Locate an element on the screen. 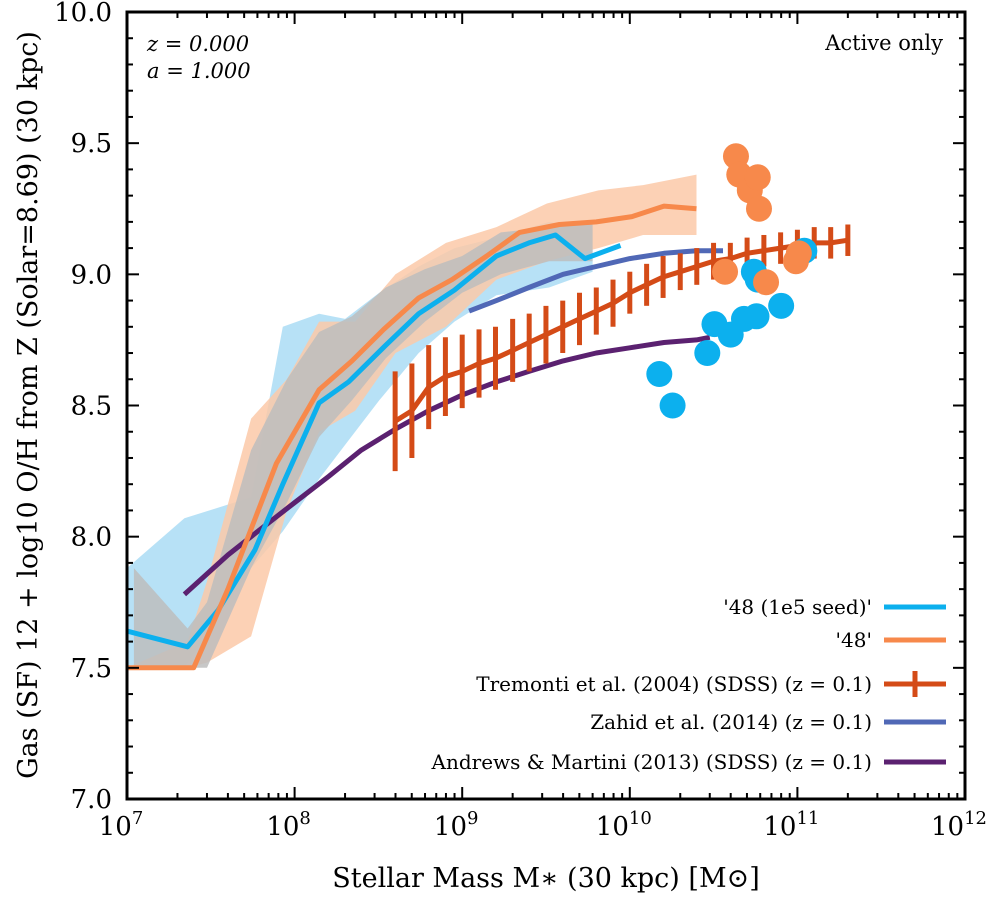  annotation-redshift: z = 0.000 is located at coordinates (197, 44).